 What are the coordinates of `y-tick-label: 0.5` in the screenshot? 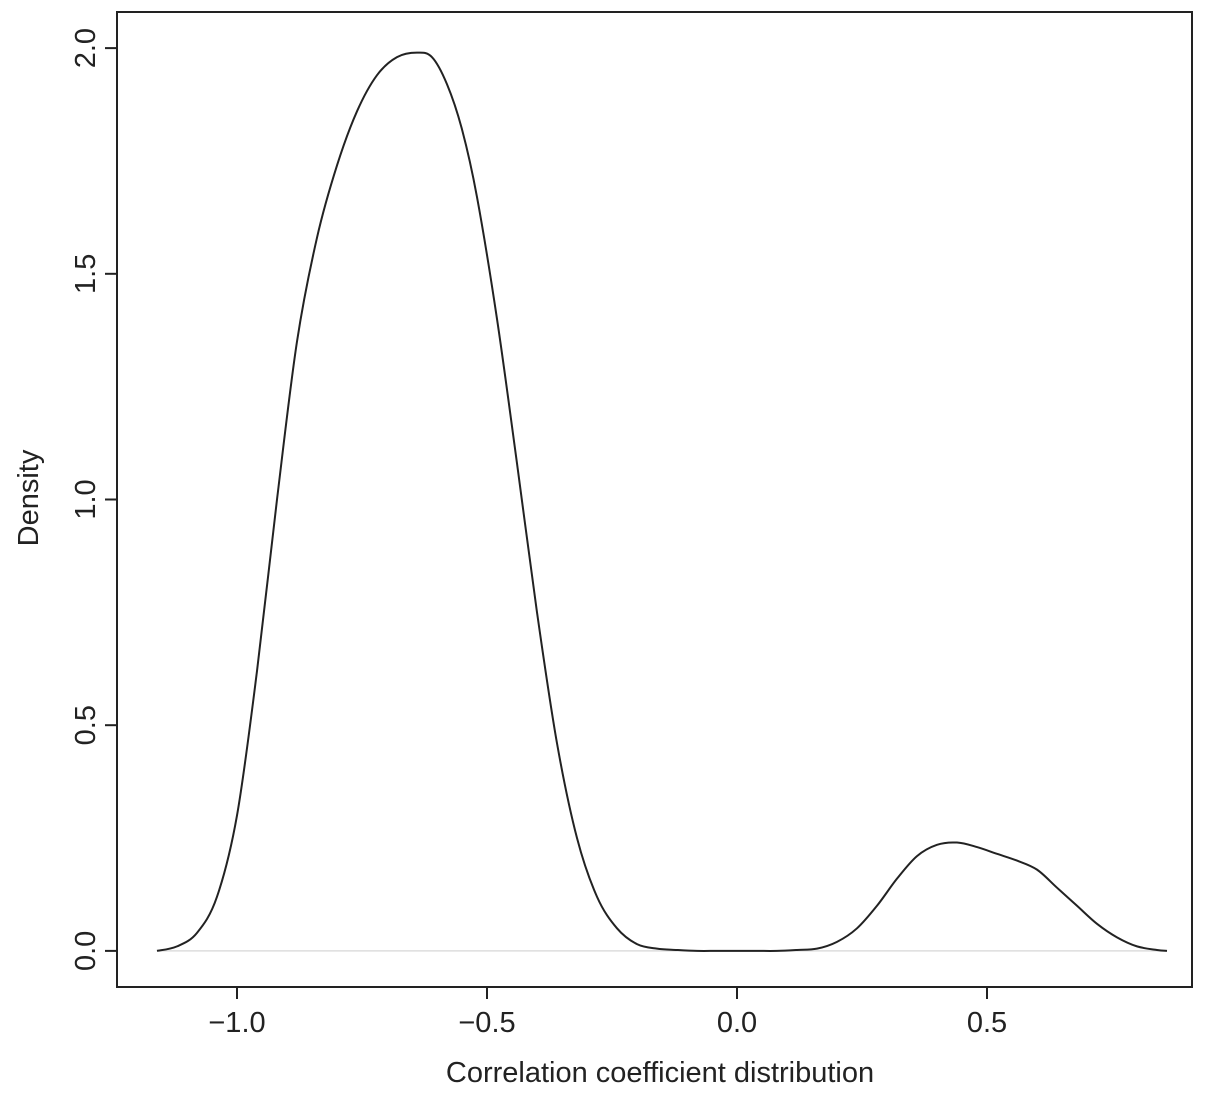 It's located at (86, 725).